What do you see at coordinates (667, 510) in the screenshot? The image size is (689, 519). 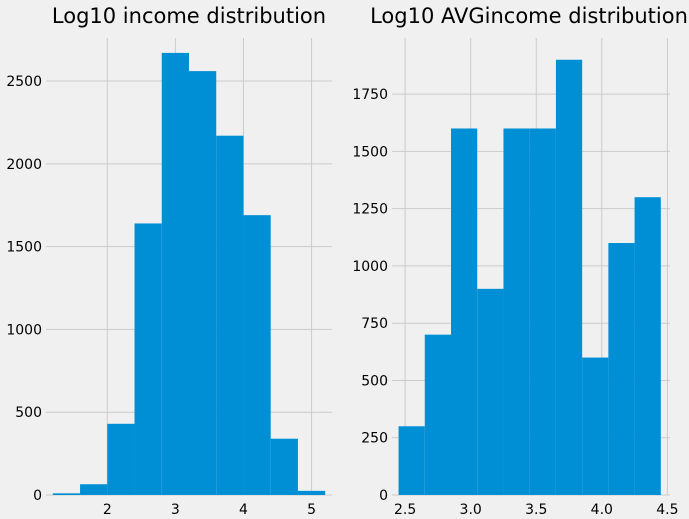 I see `x-tick-label: 4.5` at bounding box center [667, 510].